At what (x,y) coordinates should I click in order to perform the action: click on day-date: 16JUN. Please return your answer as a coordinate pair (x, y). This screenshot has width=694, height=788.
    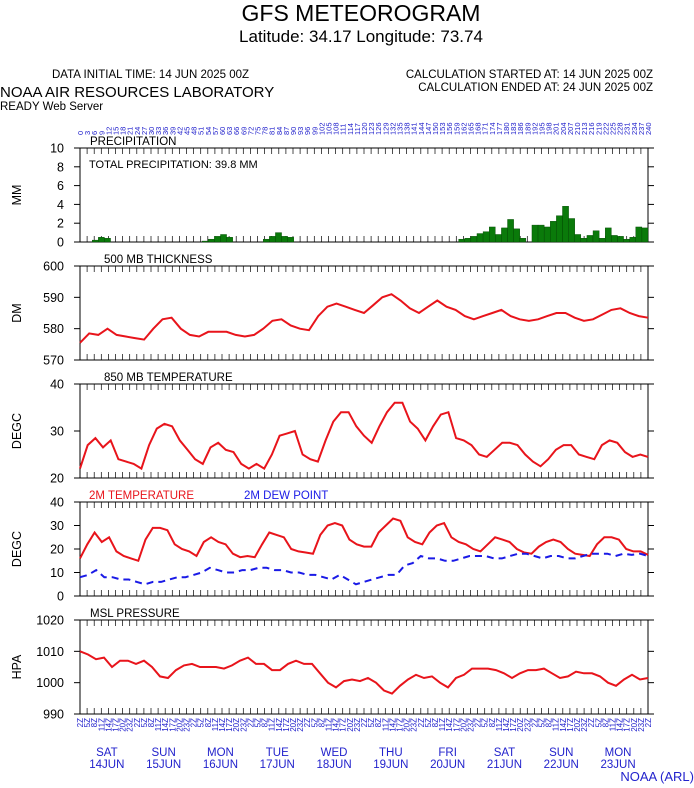
    Looking at the image, I should click on (220, 765).